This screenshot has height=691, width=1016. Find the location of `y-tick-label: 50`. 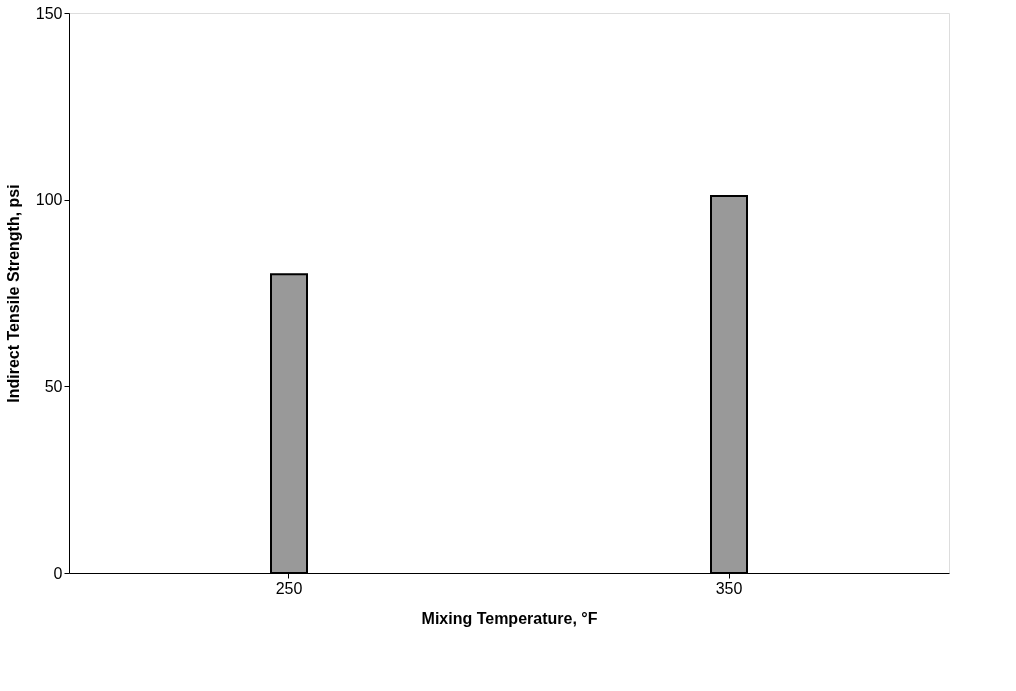

y-tick-label: 50 is located at coordinates (53, 386).